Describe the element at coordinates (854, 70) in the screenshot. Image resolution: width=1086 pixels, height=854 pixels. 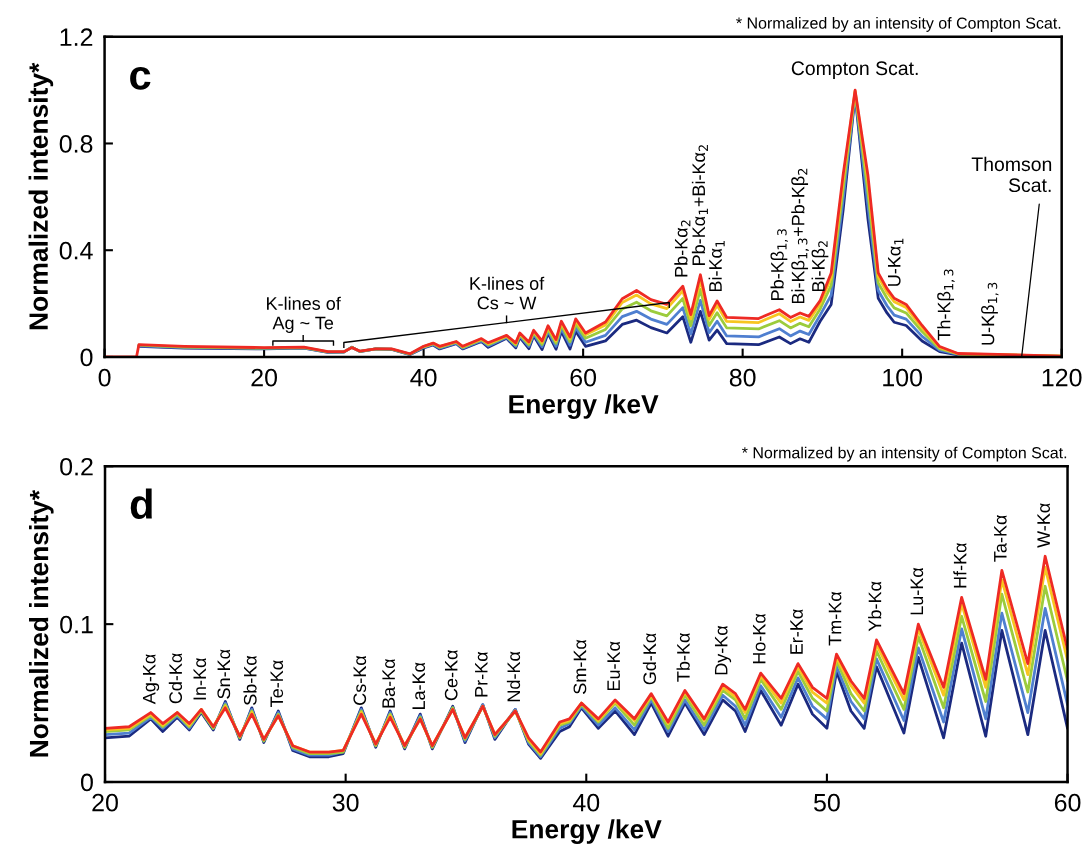
I see `annotation: Compton Scat.` at that location.